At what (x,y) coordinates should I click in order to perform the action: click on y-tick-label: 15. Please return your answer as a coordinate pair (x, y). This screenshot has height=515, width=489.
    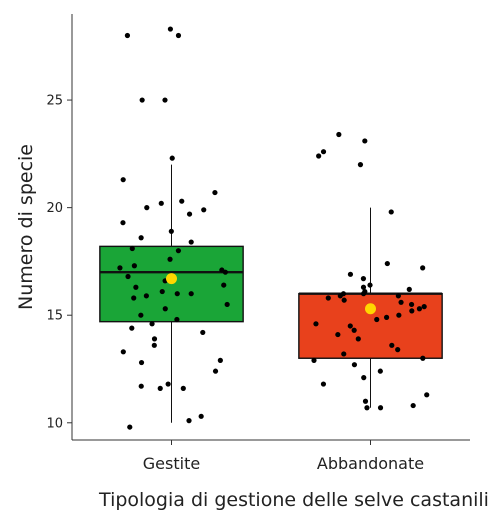
    Looking at the image, I should click on (54, 316).